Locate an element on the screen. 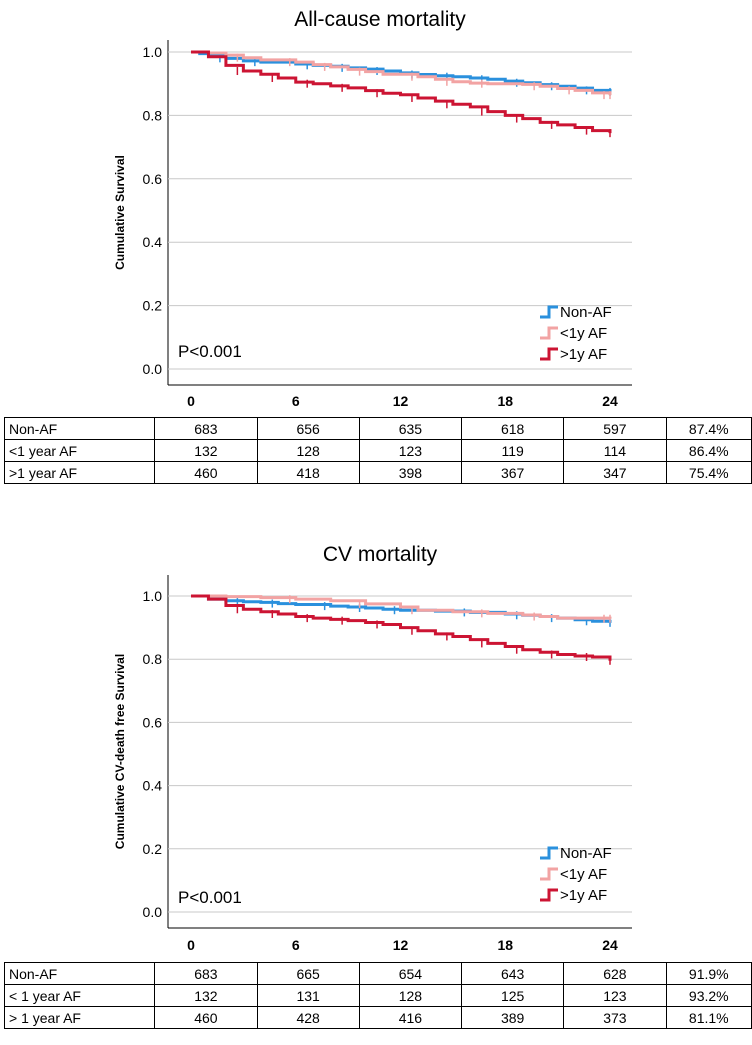 The width and height of the screenshot is (752, 1045). table-row: > 1 year AF 460 428 416 389 373 81.1% is located at coordinates (377, 1017).